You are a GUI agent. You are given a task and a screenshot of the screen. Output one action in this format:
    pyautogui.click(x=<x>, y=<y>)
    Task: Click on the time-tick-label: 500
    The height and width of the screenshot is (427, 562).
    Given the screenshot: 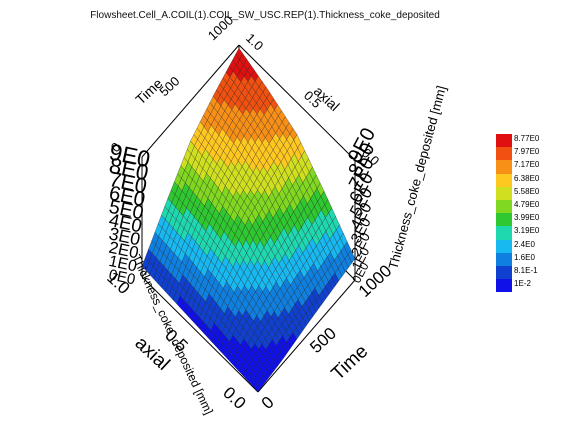 What is the action you would take?
    pyautogui.click(x=323, y=340)
    